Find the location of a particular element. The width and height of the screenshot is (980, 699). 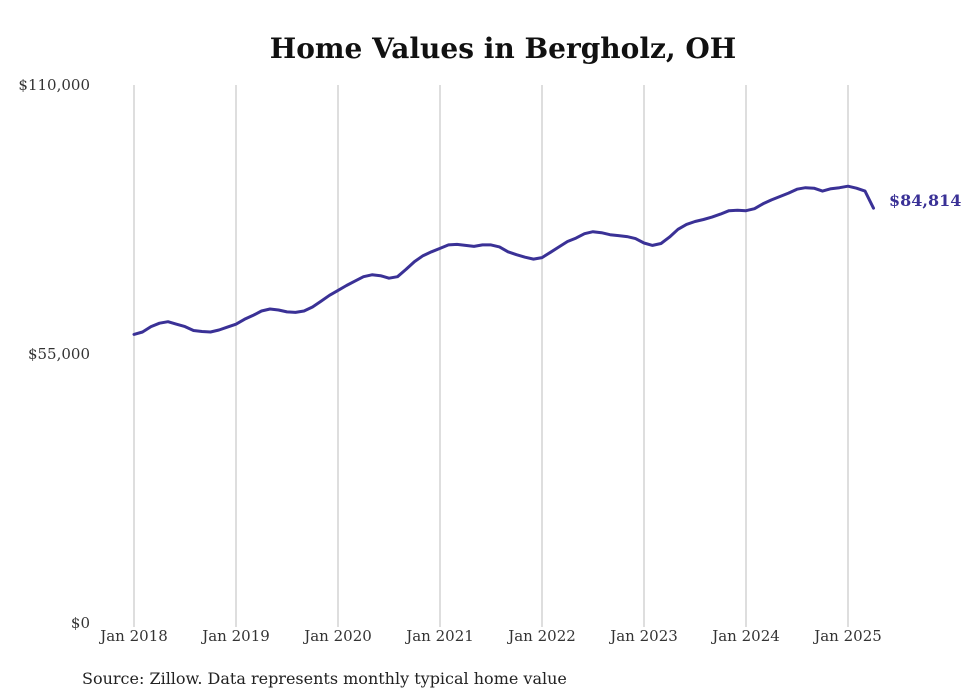

y-tick-label: $55,000 is located at coordinates (59, 354).